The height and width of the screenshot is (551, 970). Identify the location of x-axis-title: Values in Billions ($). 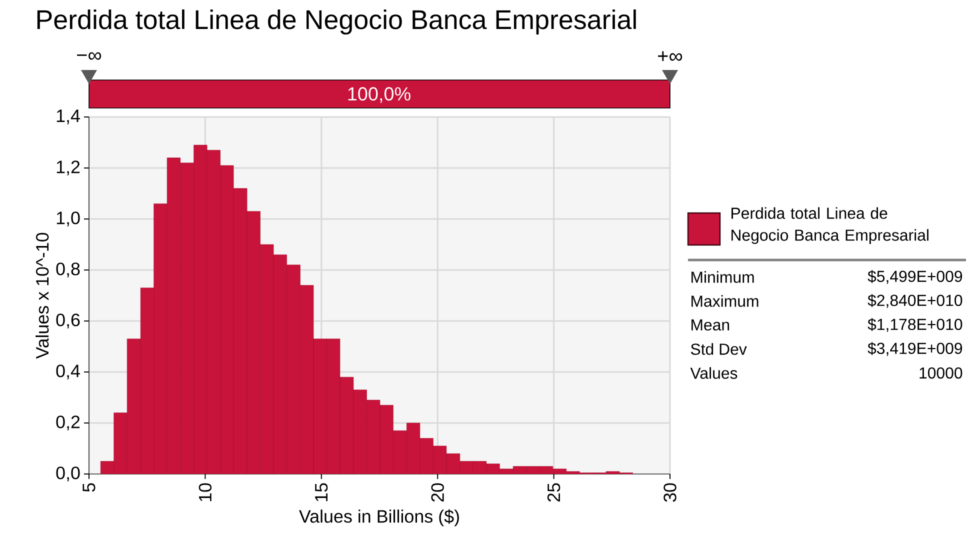
(379, 517).